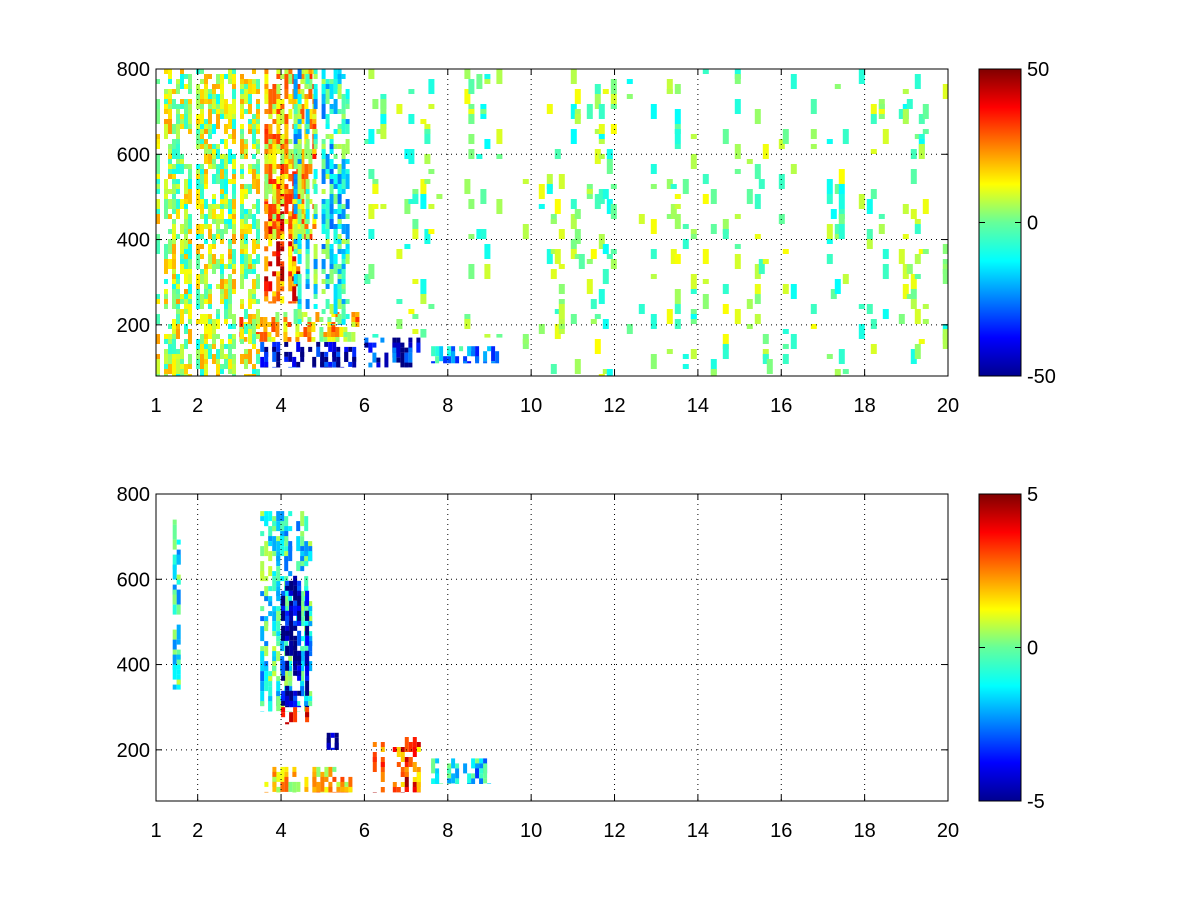 The width and height of the screenshot is (1200, 900). I want to click on colorbar-tick-label: 5, so click(1032, 495).